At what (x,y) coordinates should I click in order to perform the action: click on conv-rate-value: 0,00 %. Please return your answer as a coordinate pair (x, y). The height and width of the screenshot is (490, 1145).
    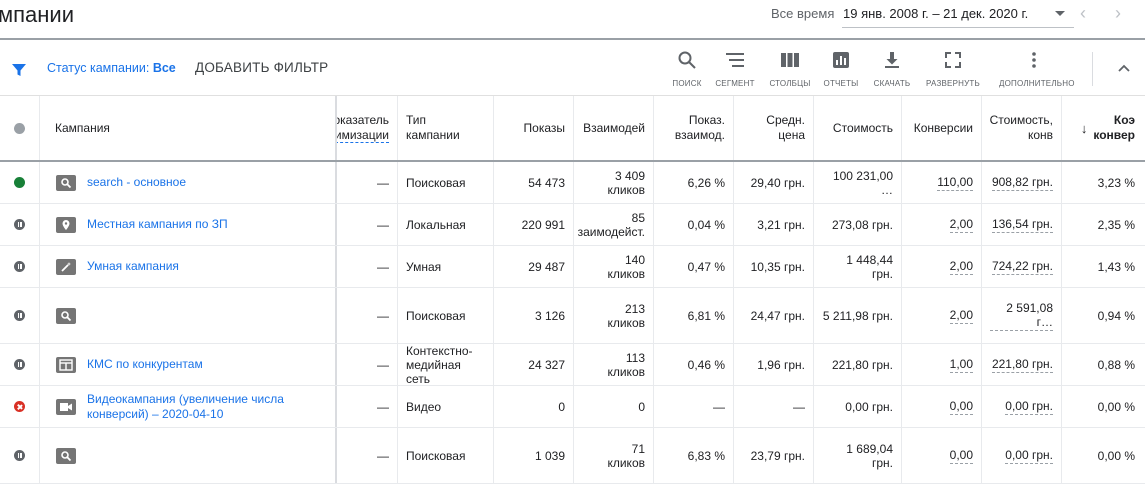
    Looking at the image, I should click on (1116, 406).